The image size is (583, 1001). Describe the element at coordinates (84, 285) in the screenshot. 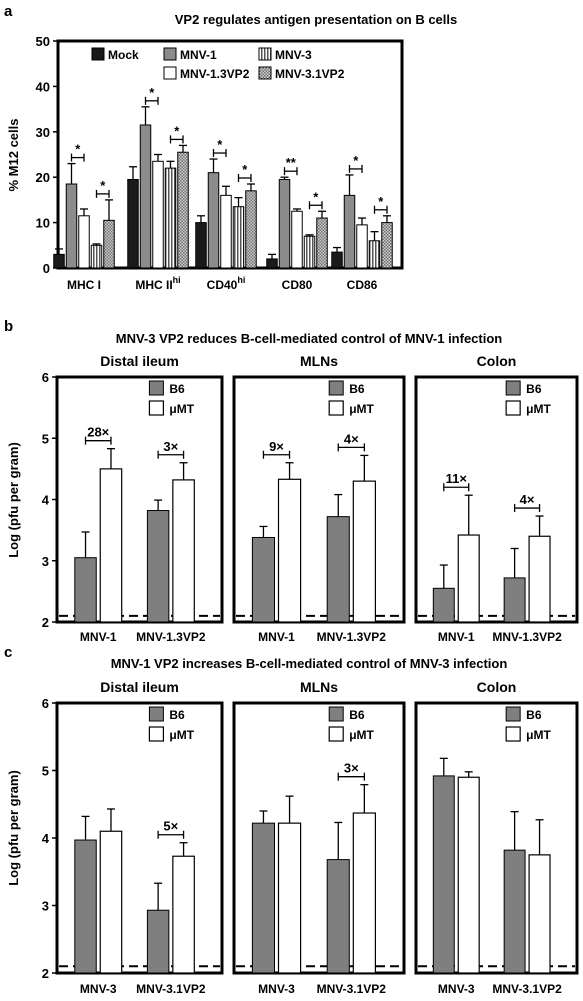

I see `panel-a-category-base: MHC I` at that location.